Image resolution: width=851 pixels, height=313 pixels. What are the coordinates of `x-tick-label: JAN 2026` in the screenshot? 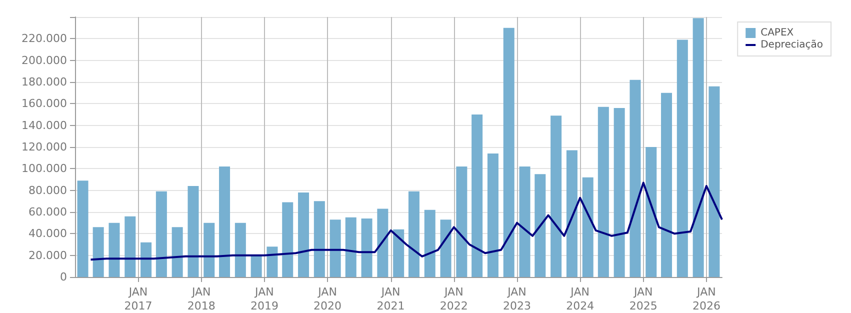 It's located at (706, 299).